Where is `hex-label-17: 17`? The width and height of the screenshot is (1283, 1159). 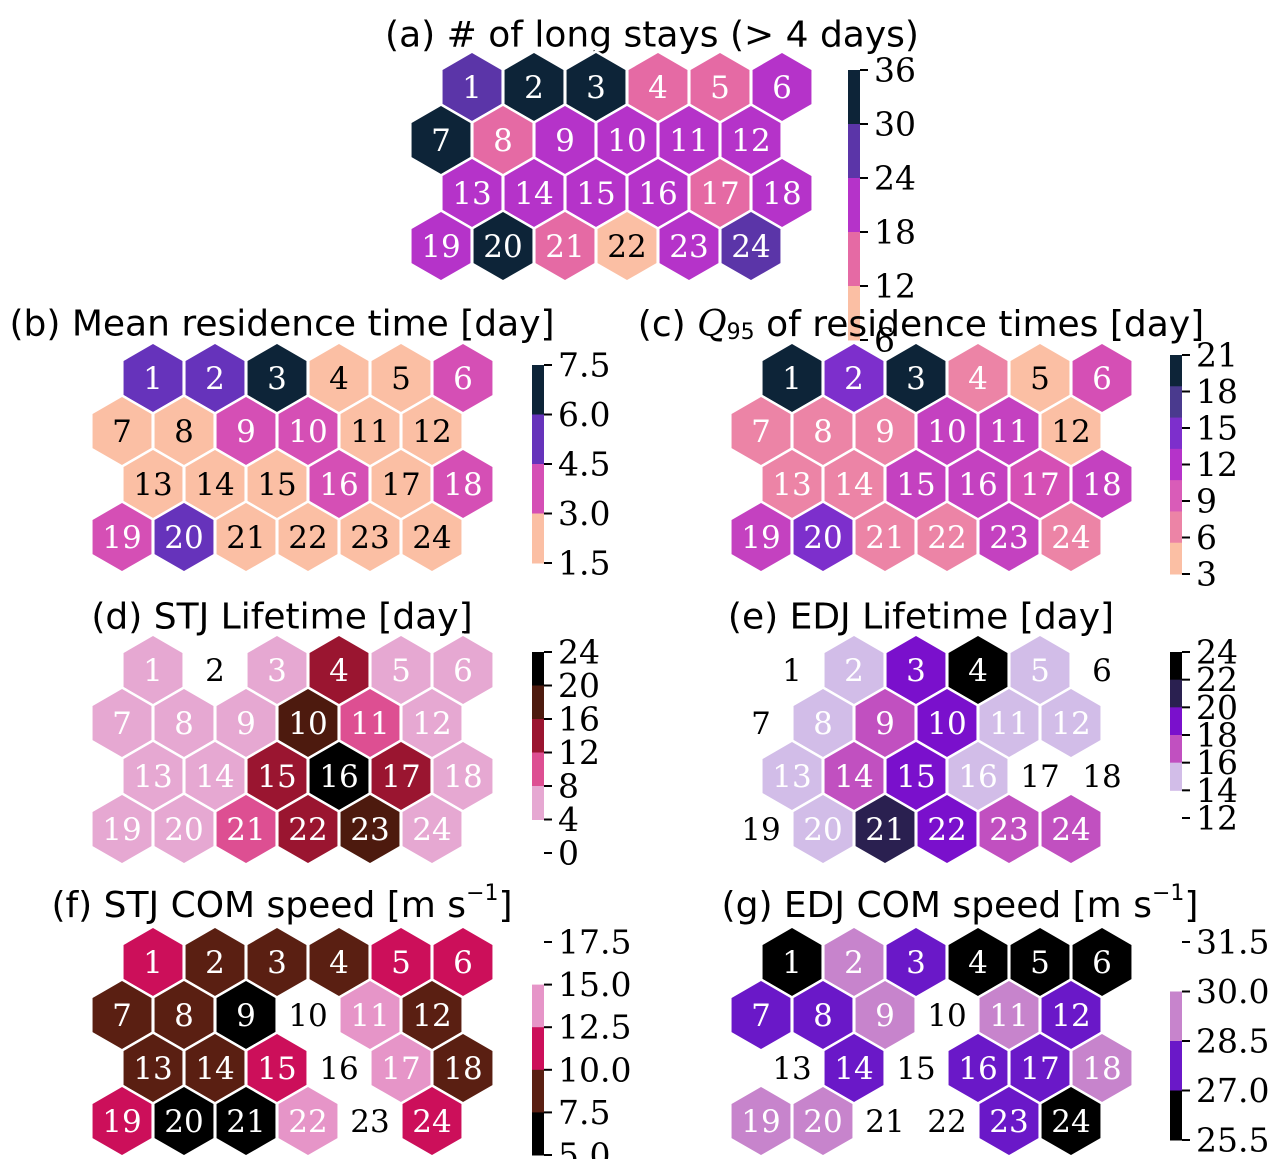 hex-label-17: 17 is located at coordinates (719, 194).